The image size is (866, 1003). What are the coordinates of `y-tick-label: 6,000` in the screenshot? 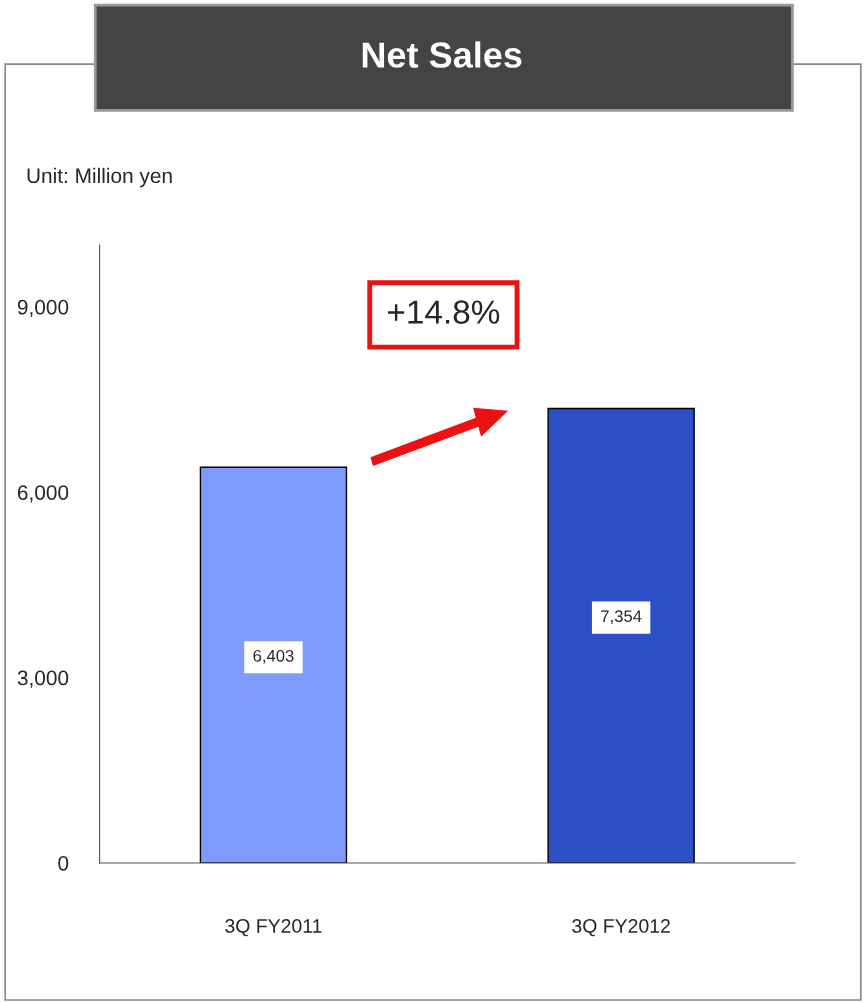 It's located at (43, 494).